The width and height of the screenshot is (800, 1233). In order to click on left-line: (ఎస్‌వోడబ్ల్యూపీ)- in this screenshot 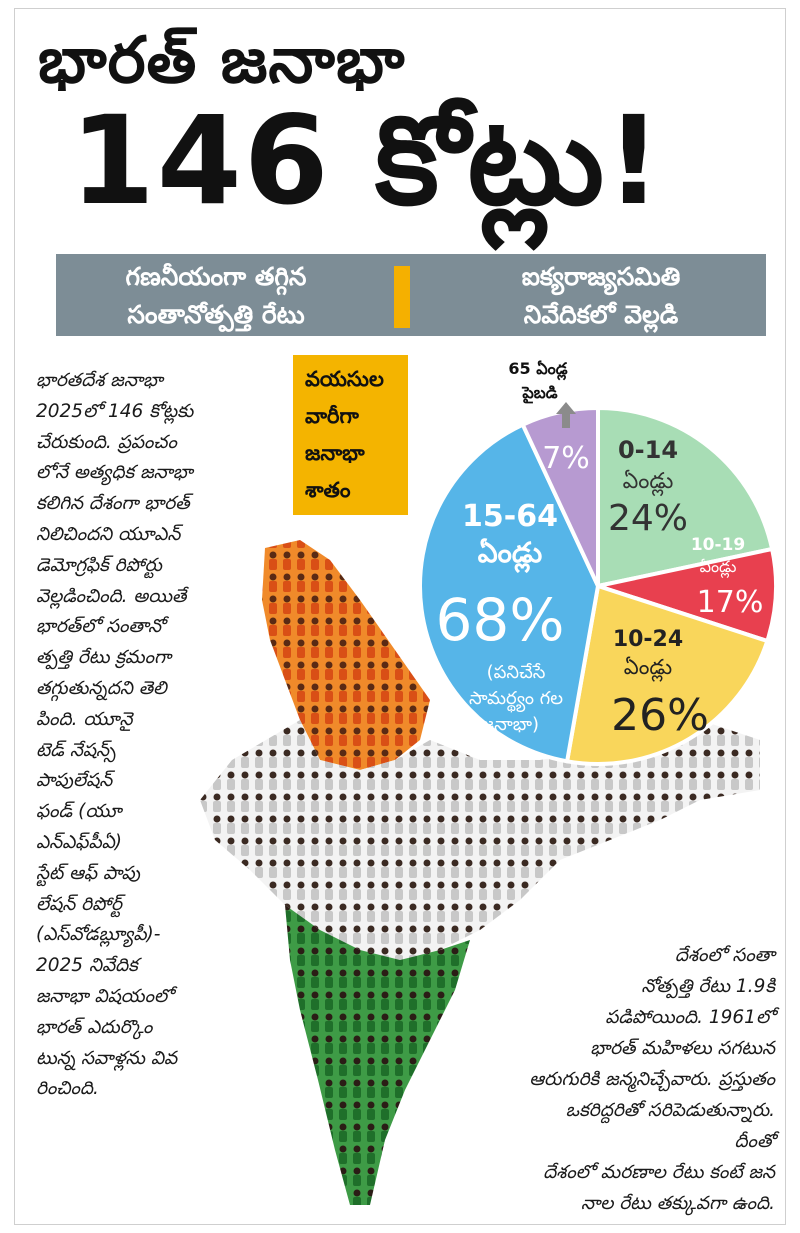, I will do `click(98, 935)`.